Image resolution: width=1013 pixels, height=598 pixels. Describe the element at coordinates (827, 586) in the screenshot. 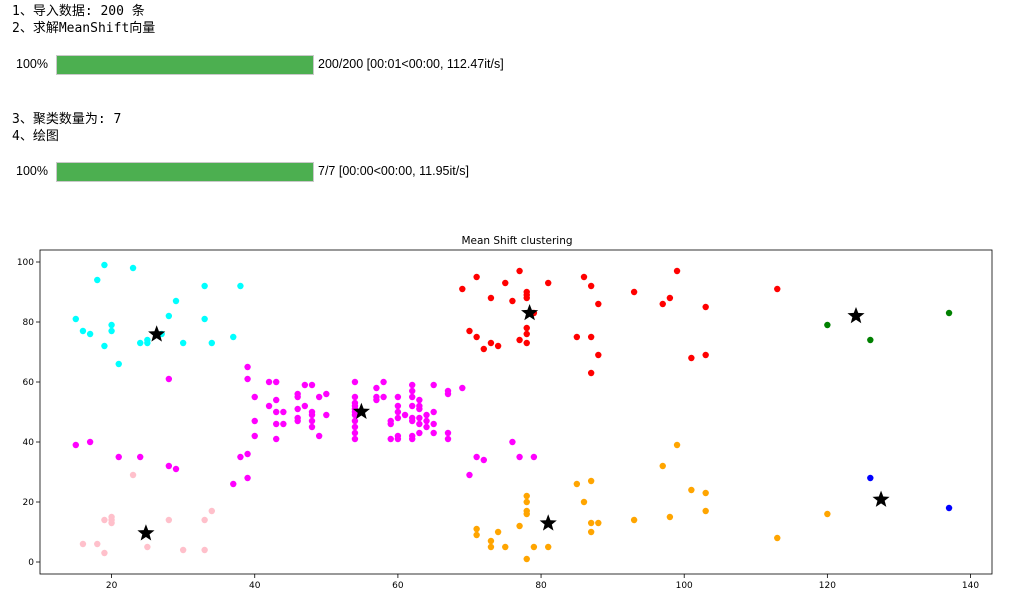

I see `x-tick-label: 120` at that location.